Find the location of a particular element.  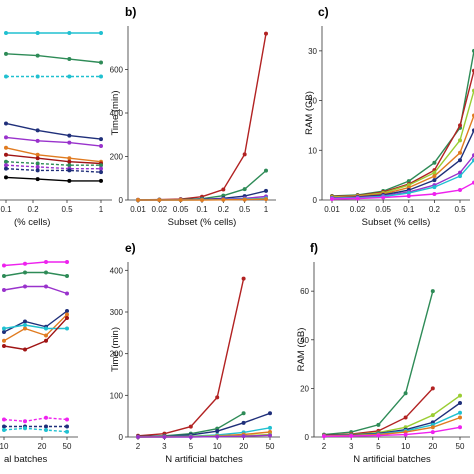

y-tick-label: 300 is located at coordinates (117, 312).